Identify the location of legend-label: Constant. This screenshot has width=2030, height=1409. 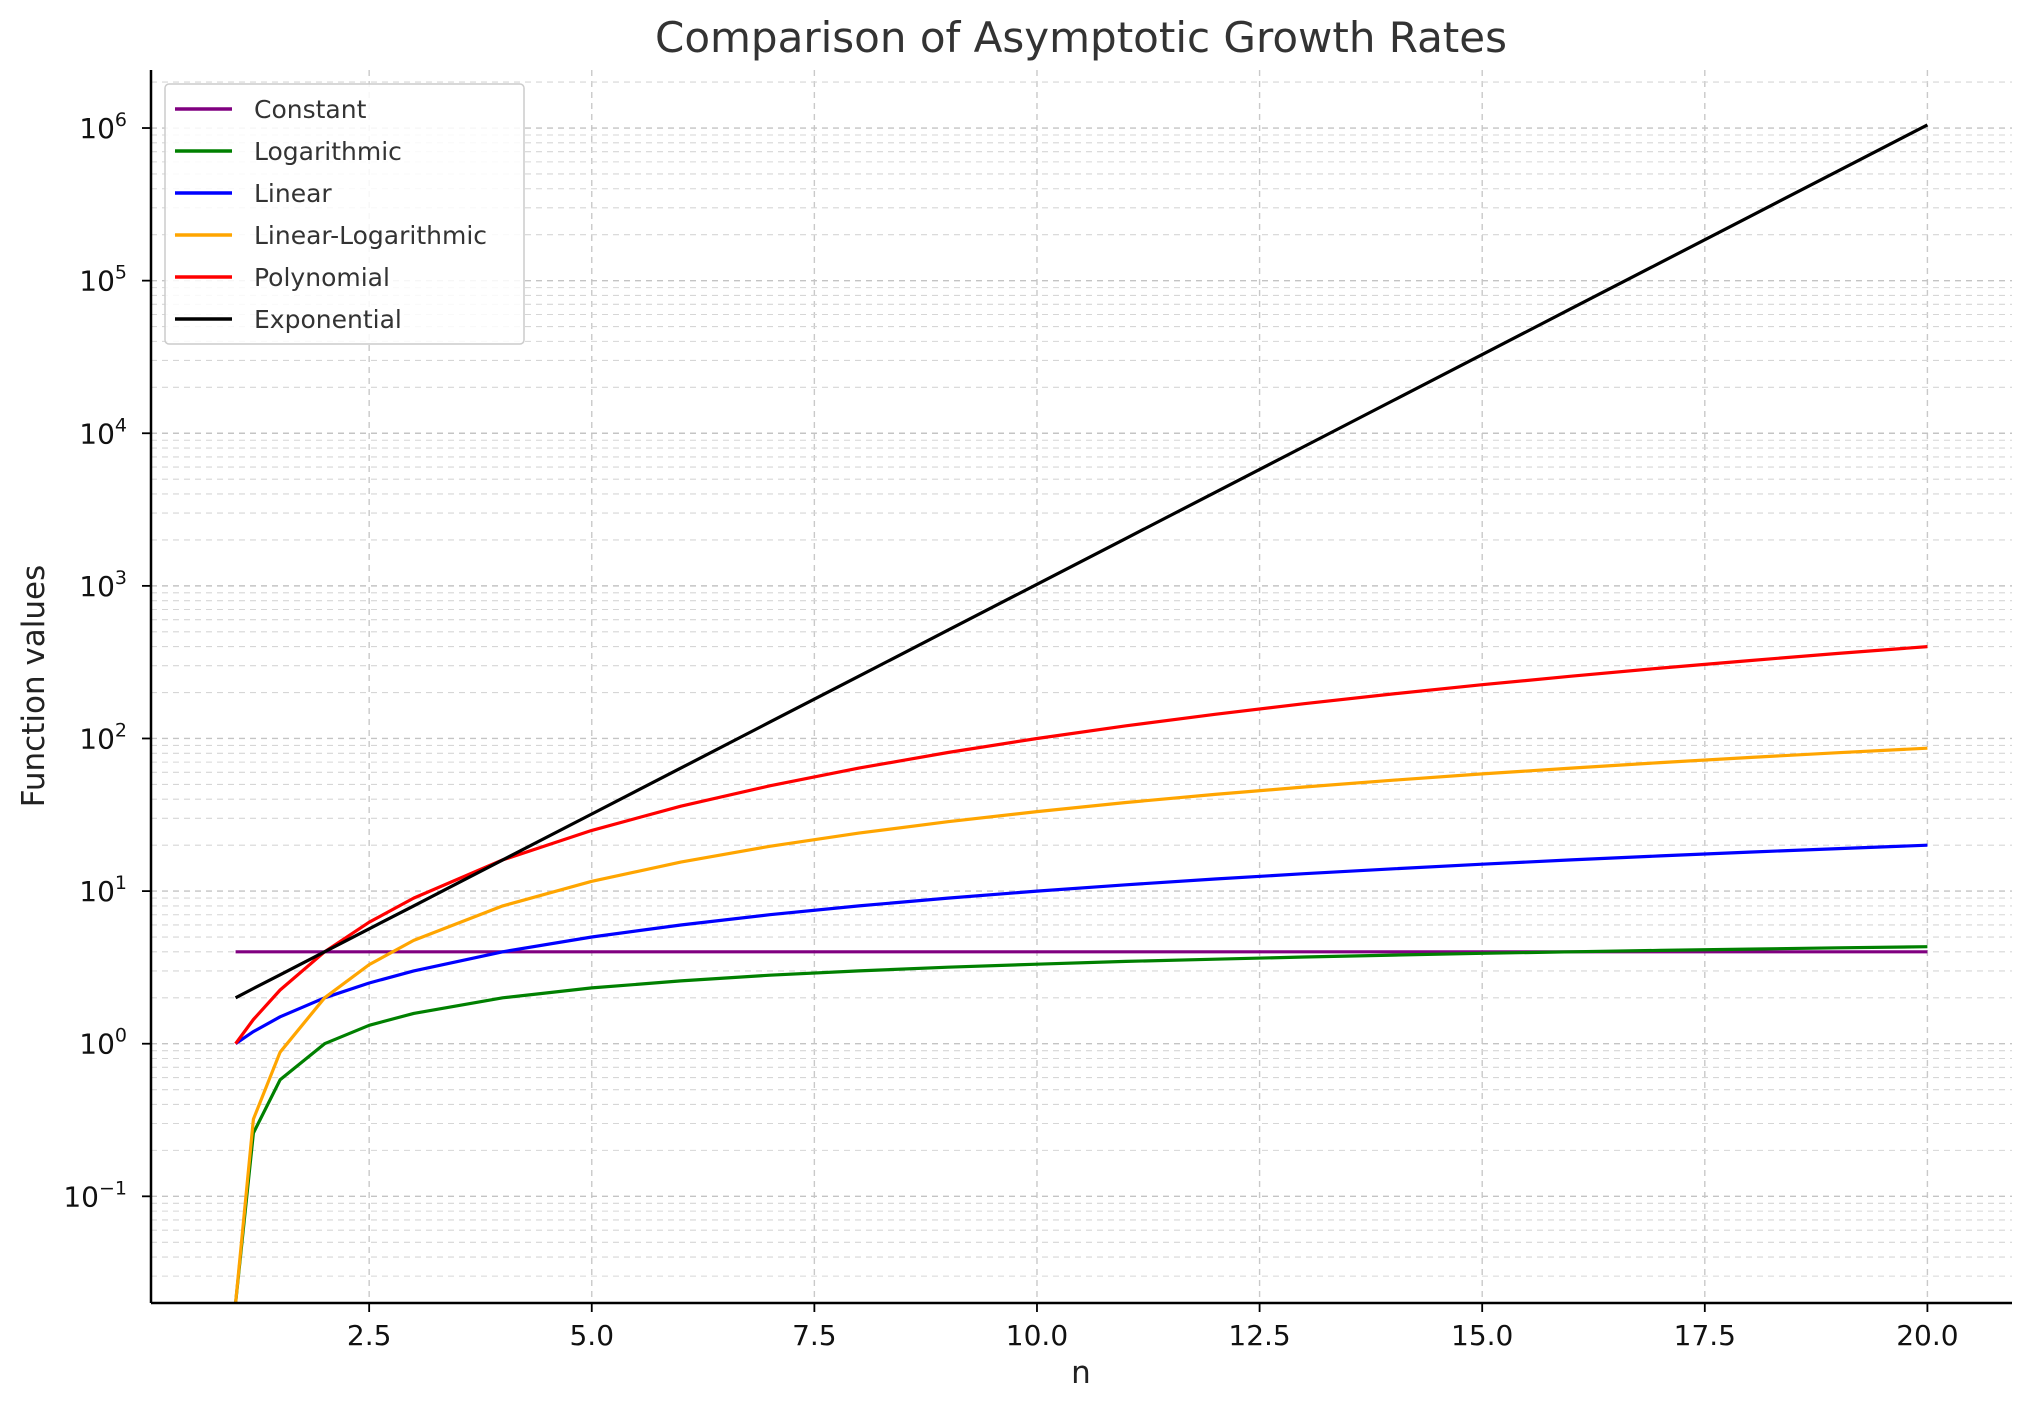
(310, 109).